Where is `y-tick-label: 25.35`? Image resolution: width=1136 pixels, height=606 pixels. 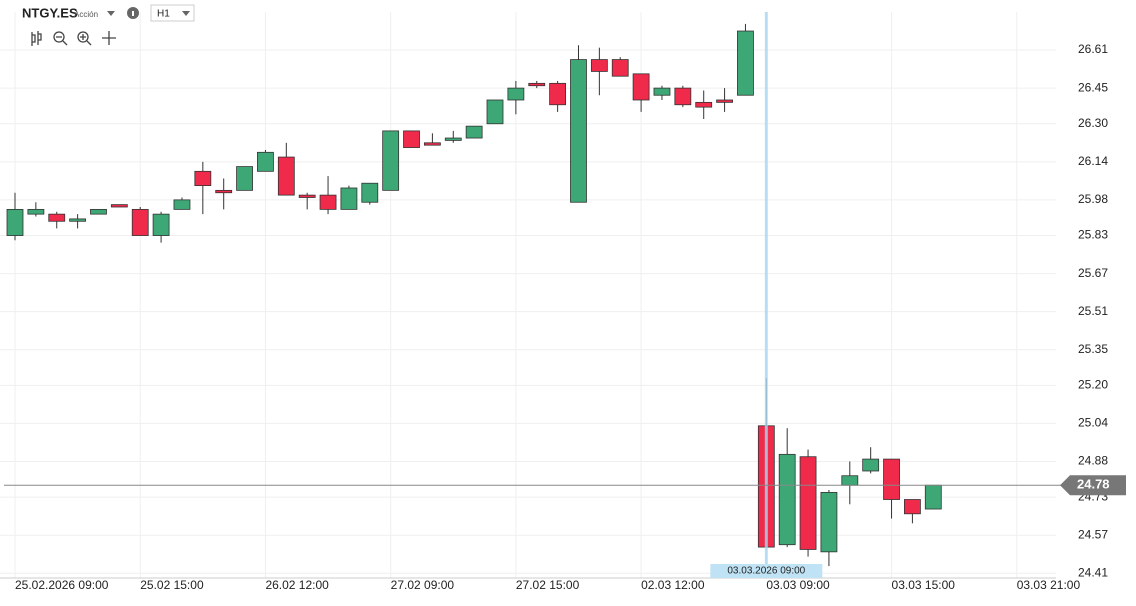 y-tick-label: 25.35 is located at coordinates (1093, 349).